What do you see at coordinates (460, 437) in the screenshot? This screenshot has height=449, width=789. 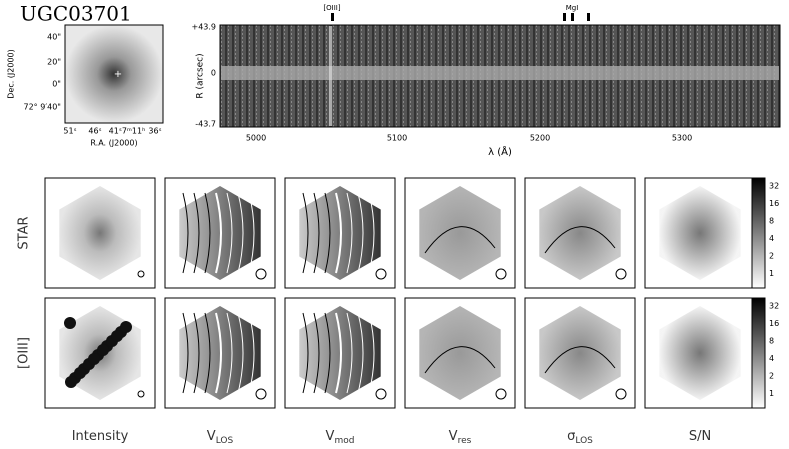 I see `column-label: Vres` at bounding box center [460, 437].